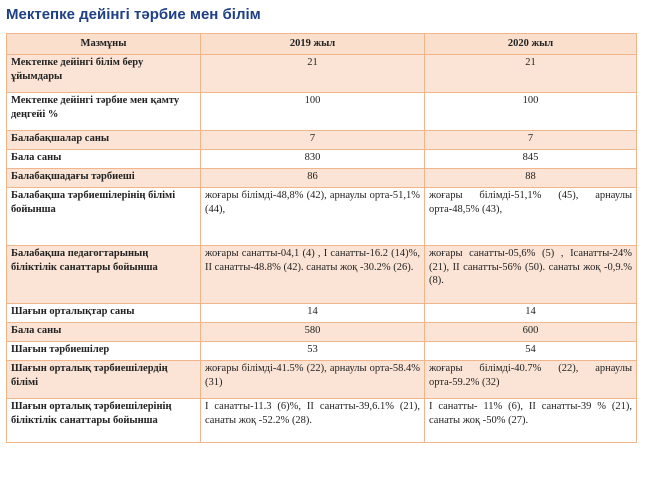 The image size is (650, 488). What do you see at coordinates (530, 332) in the screenshot?
I see `cell-2020: 600` at bounding box center [530, 332].